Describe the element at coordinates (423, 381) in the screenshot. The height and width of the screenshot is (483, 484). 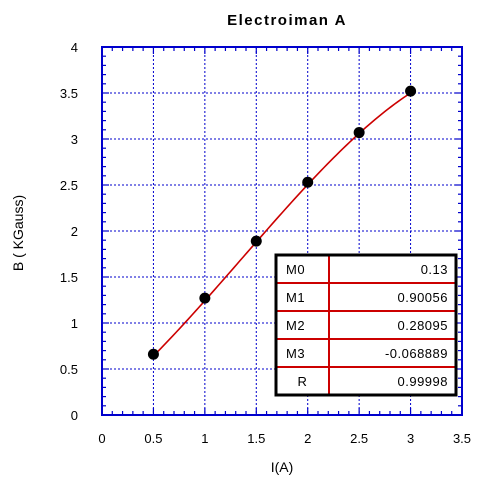
I see `fit-parameter-value: 0.99998` at that location.